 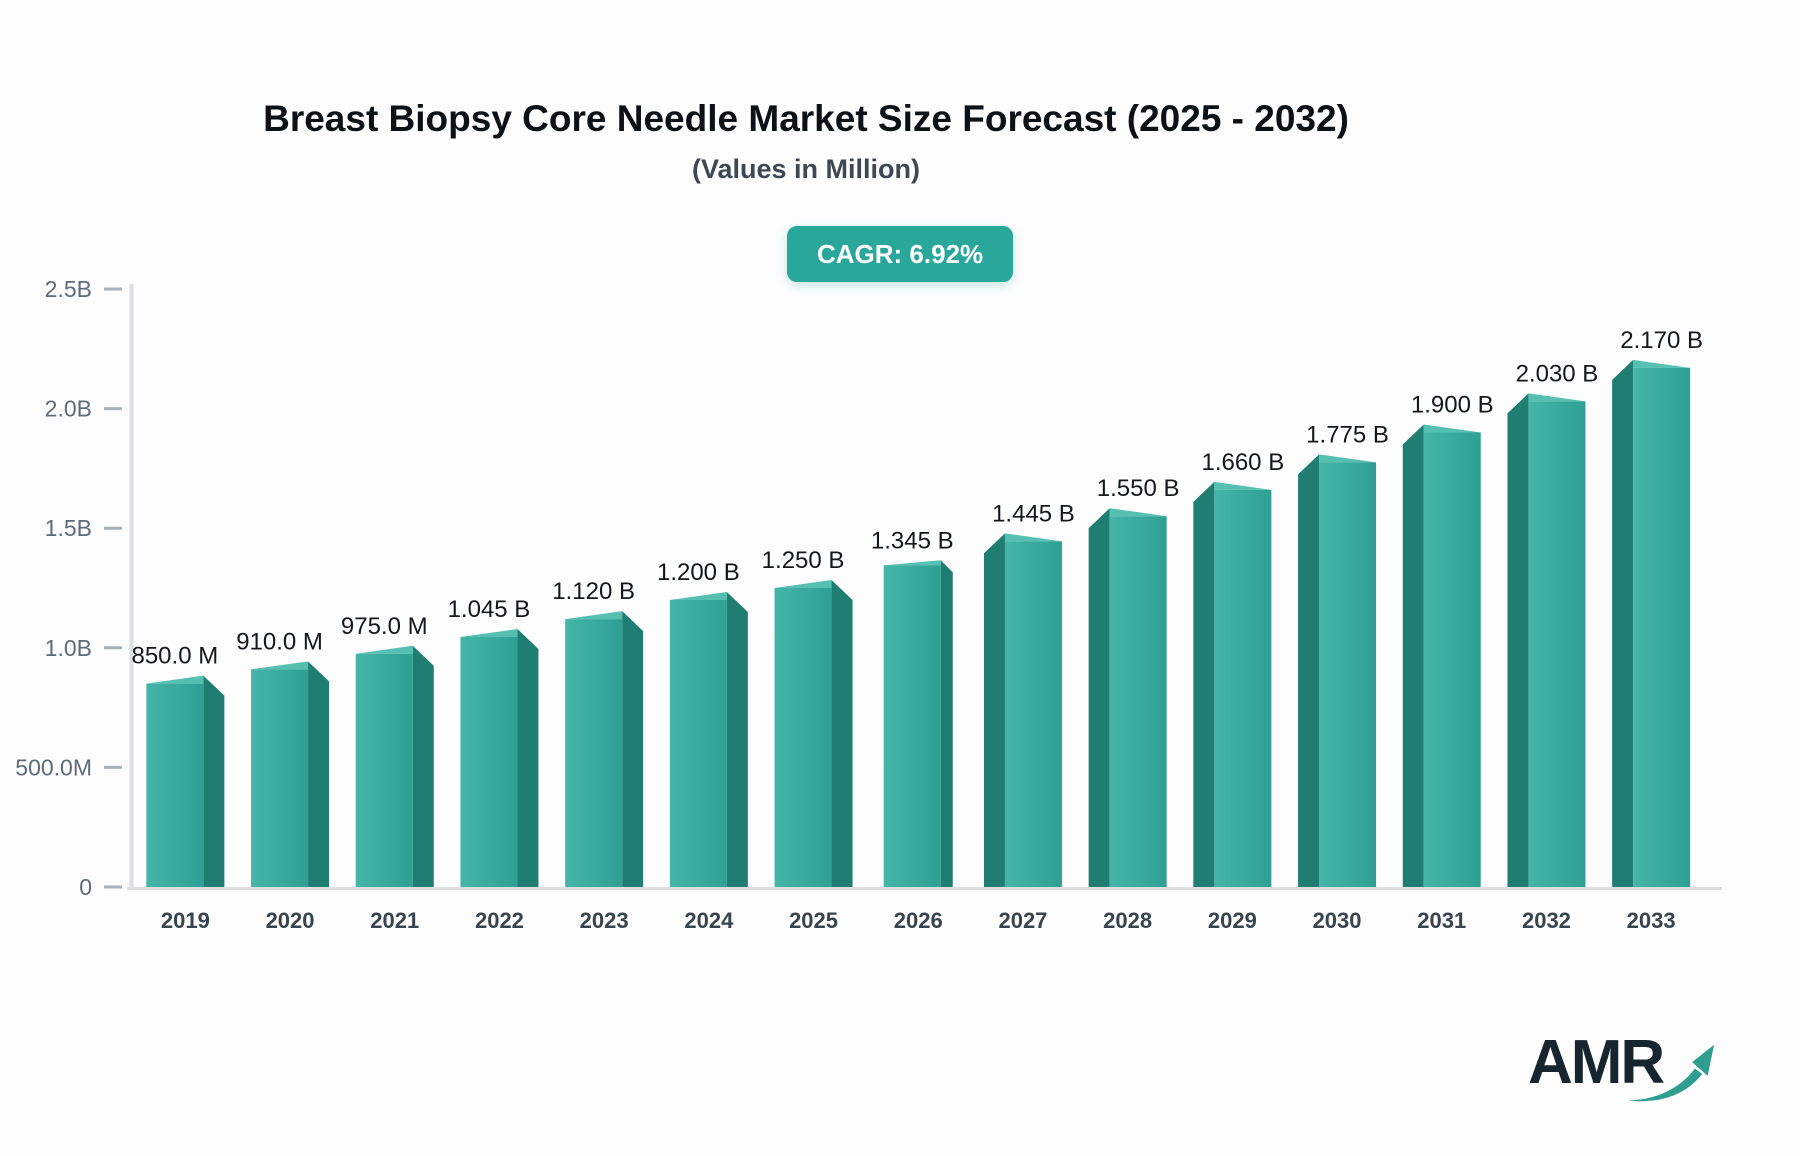 I want to click on bar-2030, so click(x=1337, y=670).